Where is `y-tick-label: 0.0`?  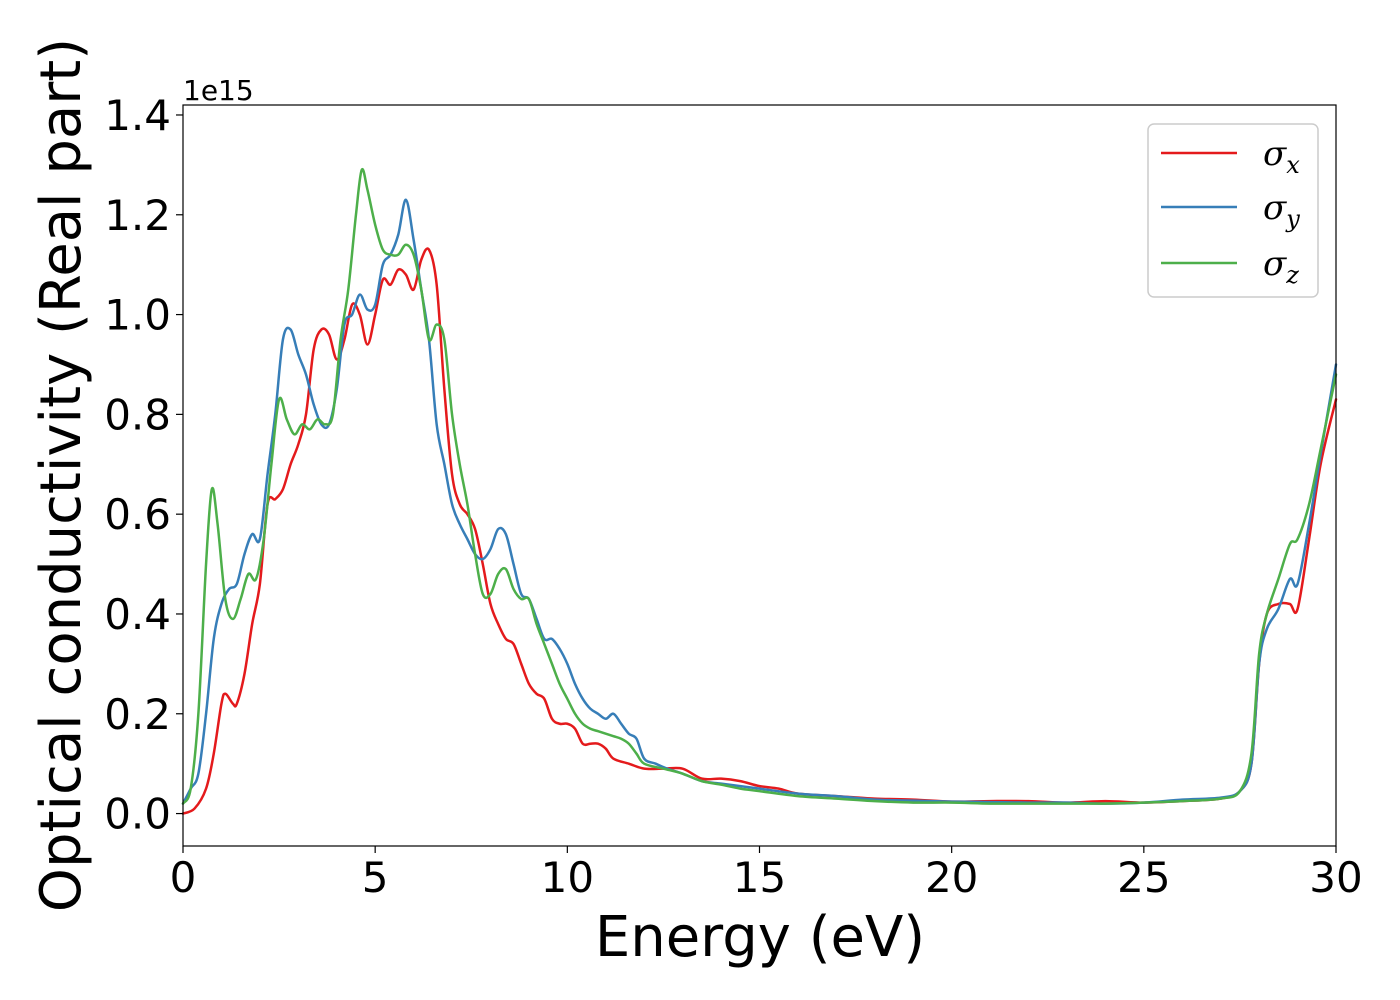
y-tick-label: 0.0 is located at coordinates (137, 814).